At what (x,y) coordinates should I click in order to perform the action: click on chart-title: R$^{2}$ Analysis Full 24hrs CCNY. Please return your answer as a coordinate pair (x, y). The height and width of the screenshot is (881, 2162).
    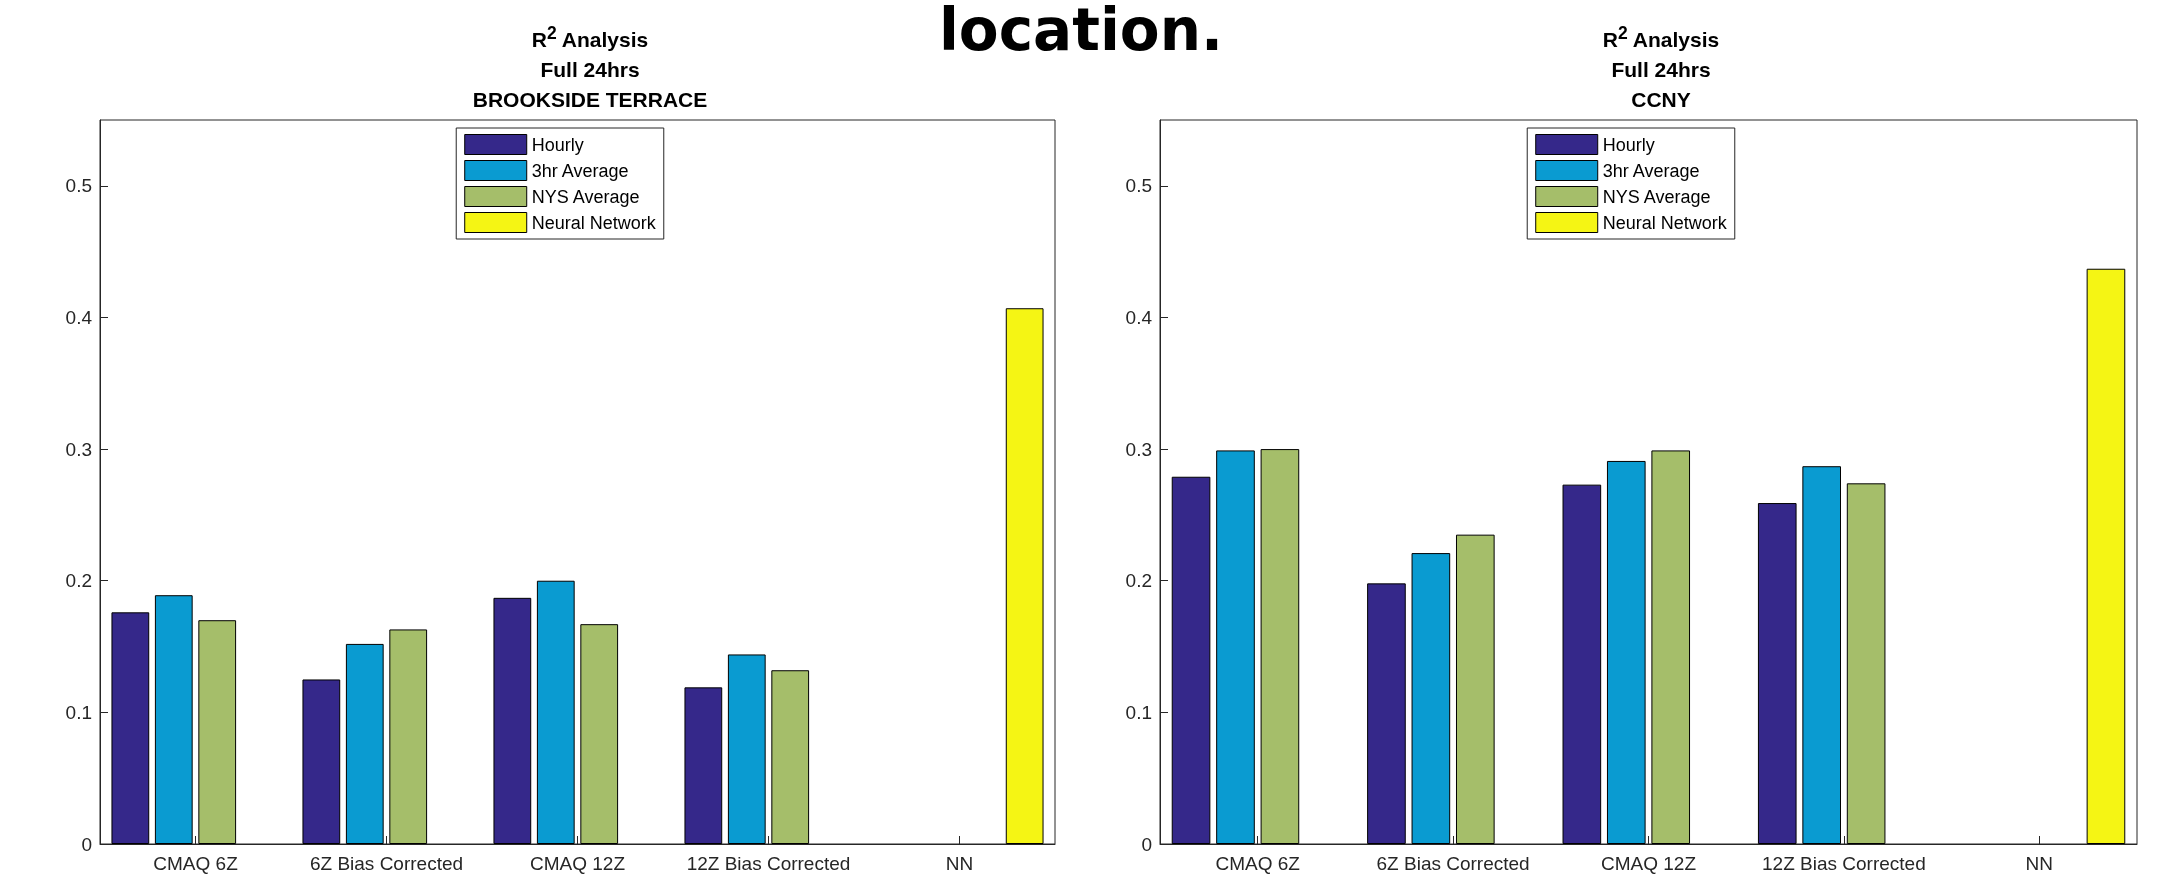
    Looking at the image, I should click on (1661, 67).